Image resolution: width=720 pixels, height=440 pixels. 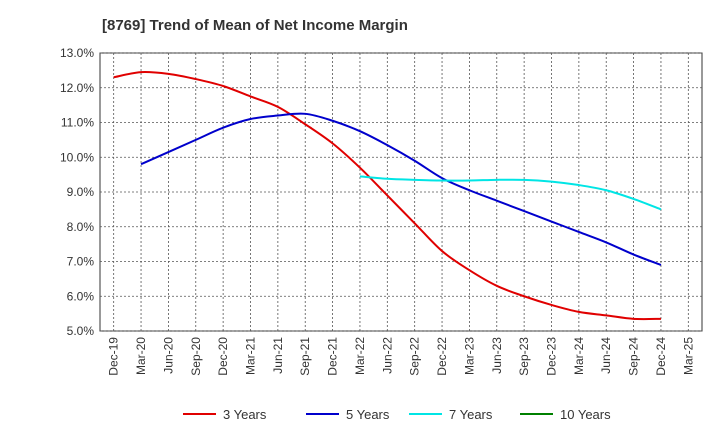 I want to click on legend: 3 Years 5 Years 7 Years 10 Years, so click(x=397, y=414).